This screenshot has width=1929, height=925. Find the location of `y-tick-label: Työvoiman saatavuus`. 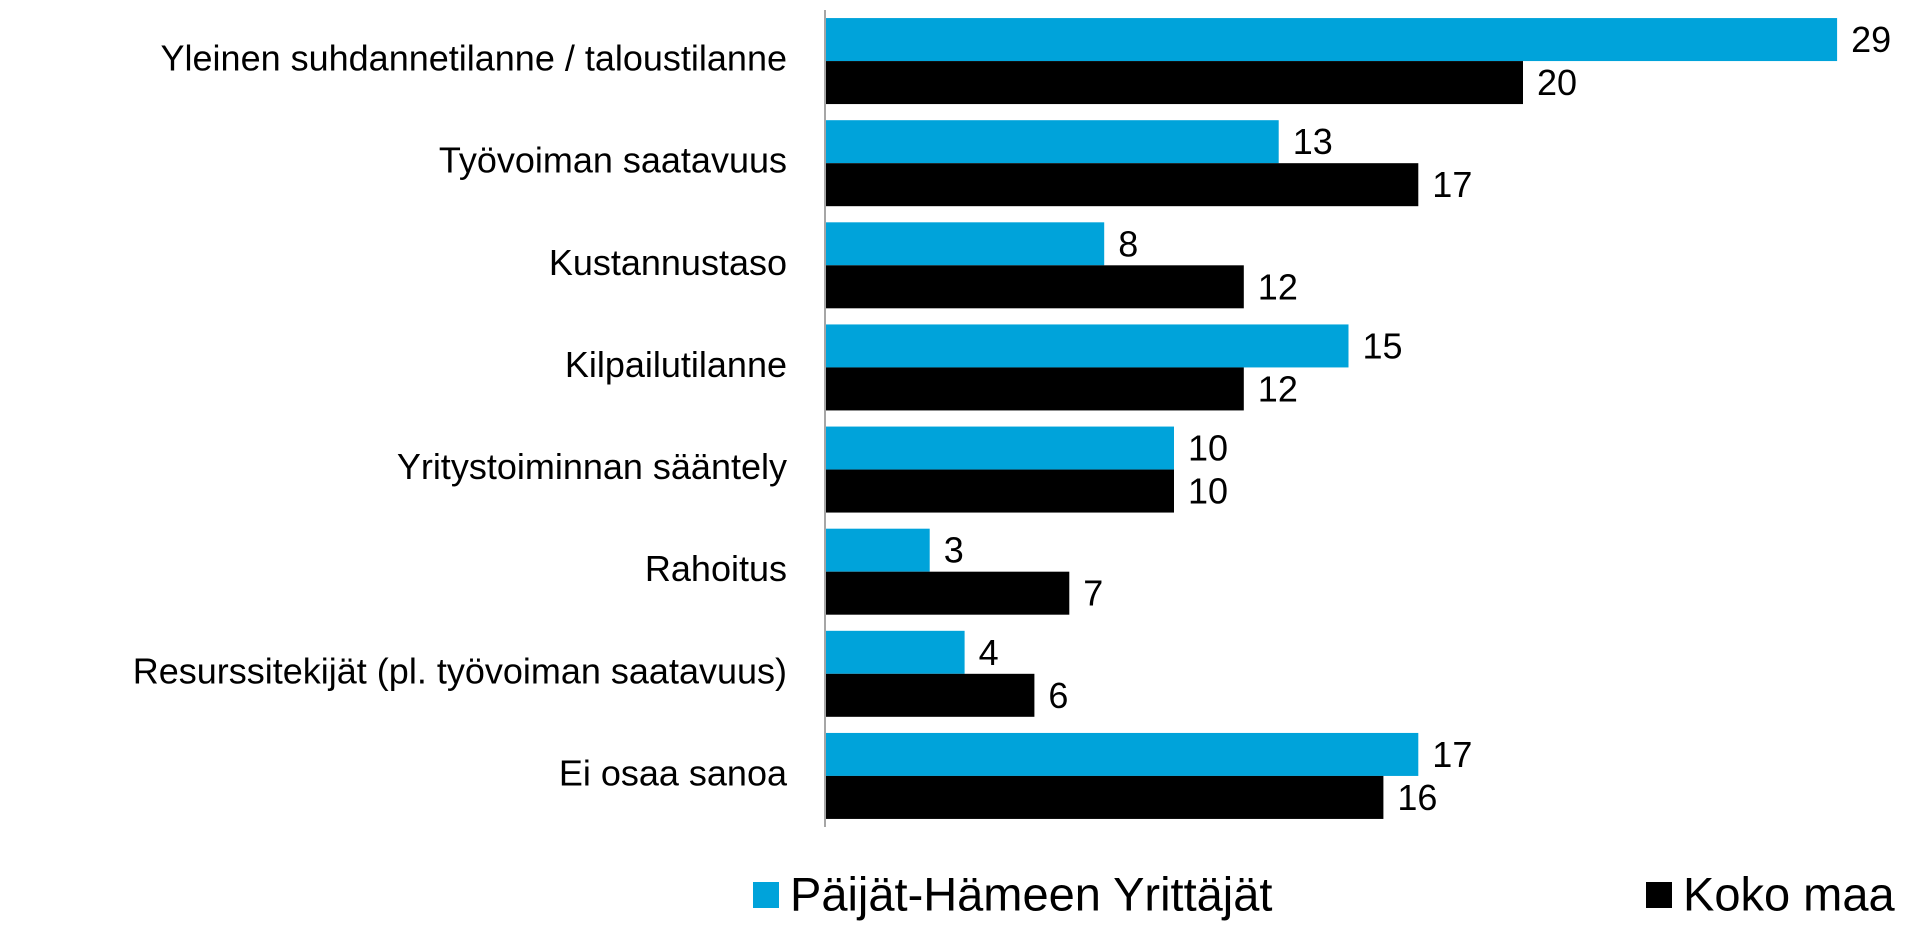

y-tick-label: Työvoiman saatavuus is located at coordinates (613, 160).